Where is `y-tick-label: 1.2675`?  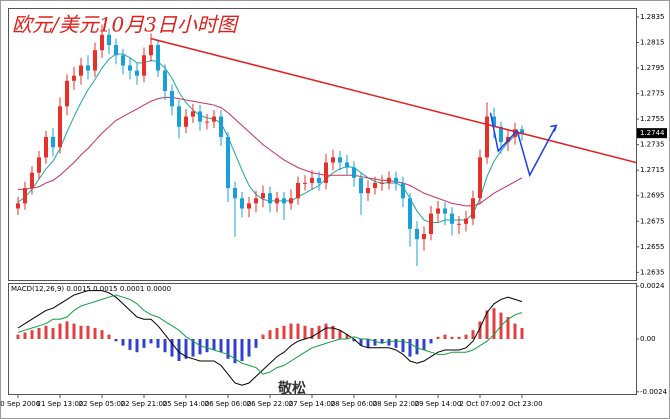
y-tick-label: 1.2675 is located at coordinates (652, 221).